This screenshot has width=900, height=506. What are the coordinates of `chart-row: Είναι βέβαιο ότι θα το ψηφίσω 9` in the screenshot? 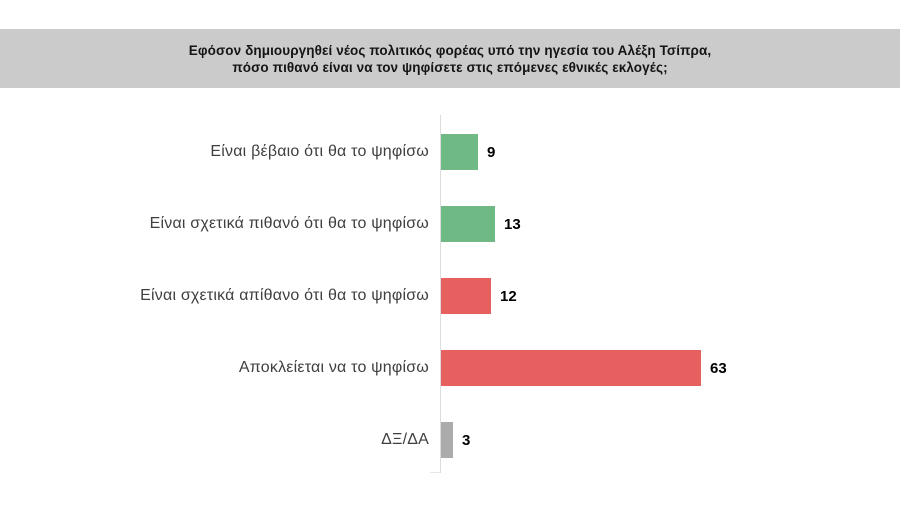 It's located at (450, 152).